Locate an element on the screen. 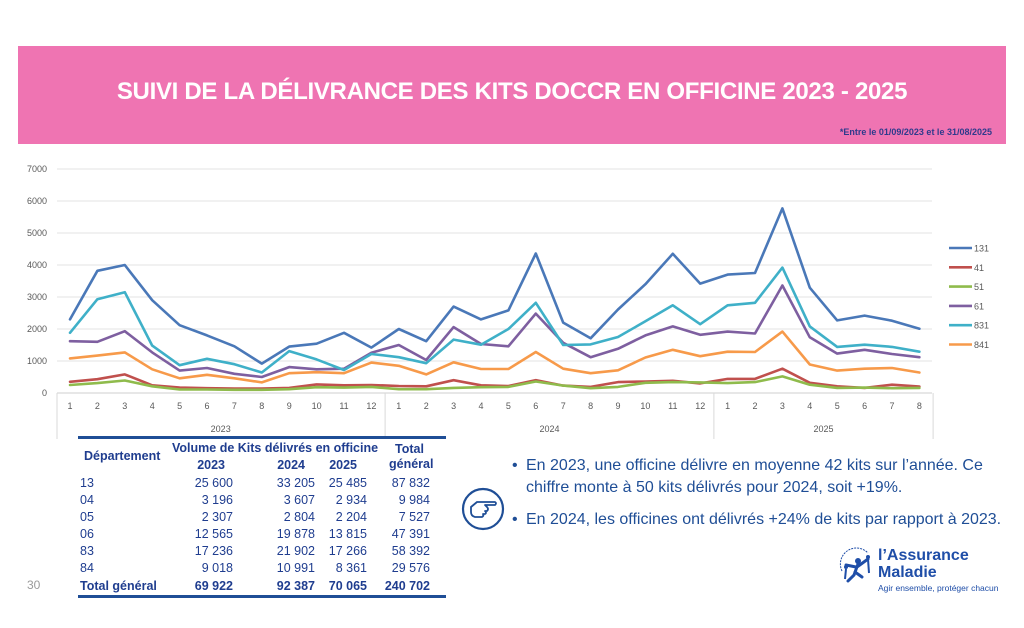 This screenshot has height=628, width=1024. cell-departement: 06 is located at coordinates (87, 534).